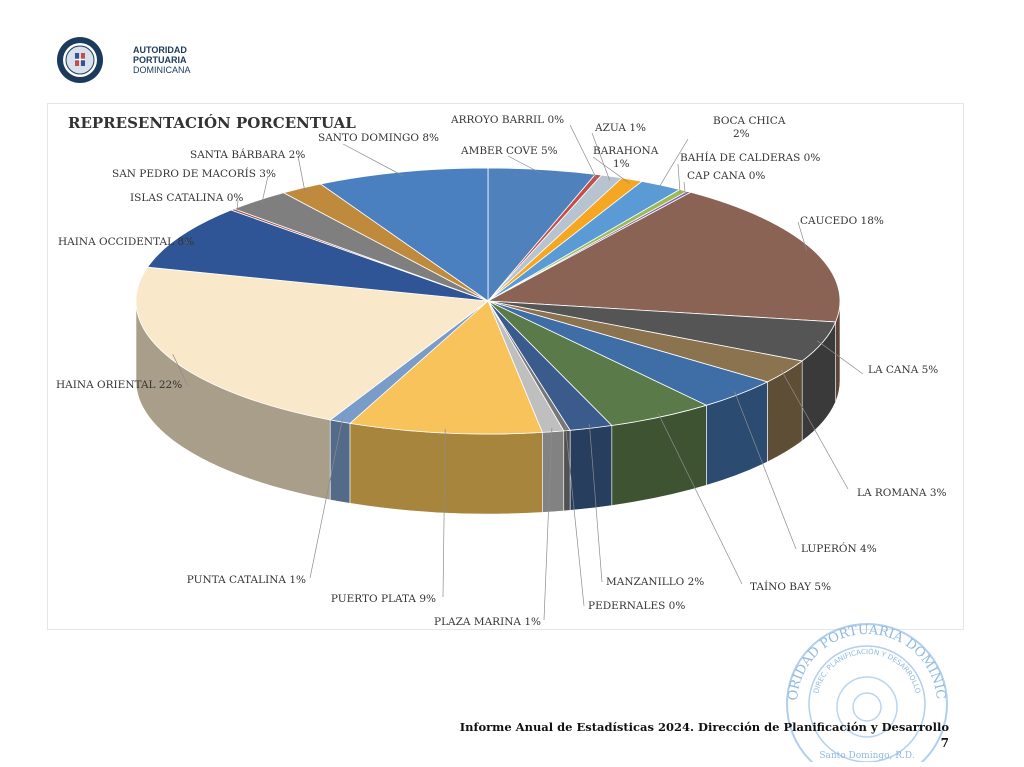 This screenshot has width=1024, height=767. What do you see at coordinates (842, 221) in the screenshot?
I see `slice-label: CAUCEDO 18%` at bounding box center [842, 221].